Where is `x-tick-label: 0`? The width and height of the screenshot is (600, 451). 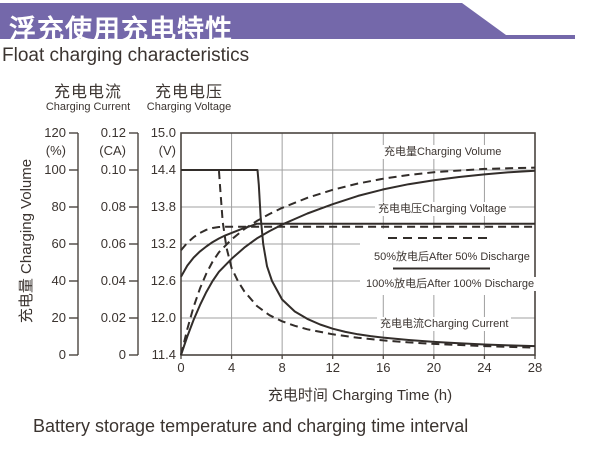
x-tick-label: 0 is located at coordinates (181, 367).